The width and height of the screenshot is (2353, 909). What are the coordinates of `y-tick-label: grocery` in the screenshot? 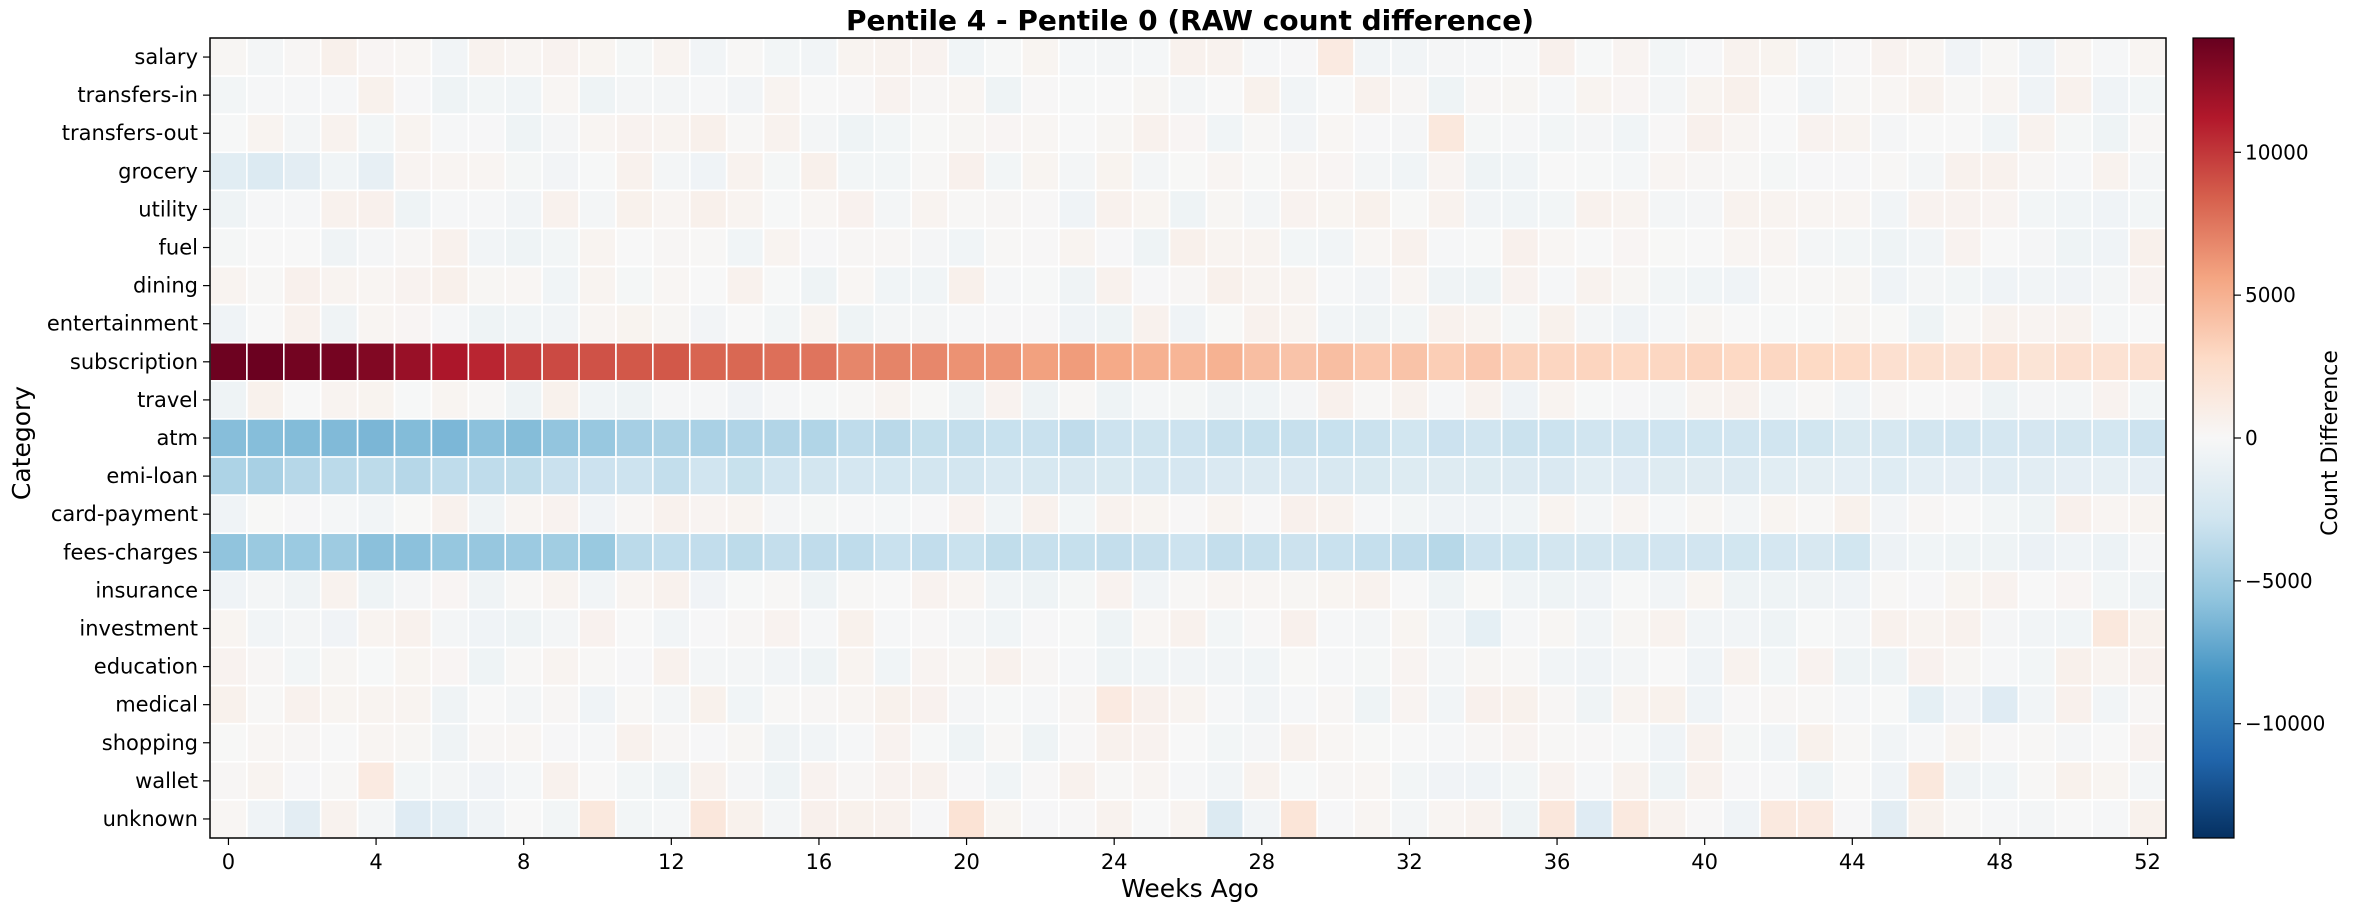 It's located at (158, 171).